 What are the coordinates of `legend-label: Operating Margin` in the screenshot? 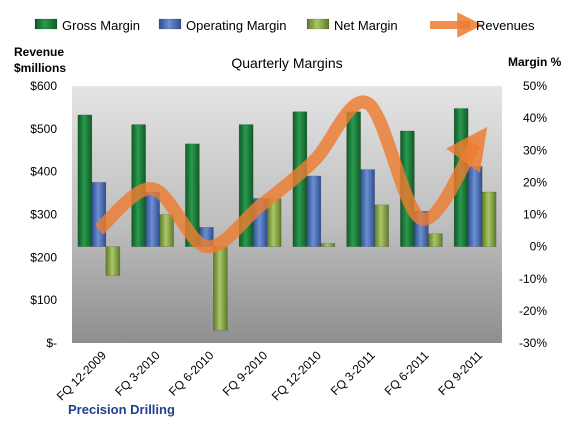 It's located at (236, 25).